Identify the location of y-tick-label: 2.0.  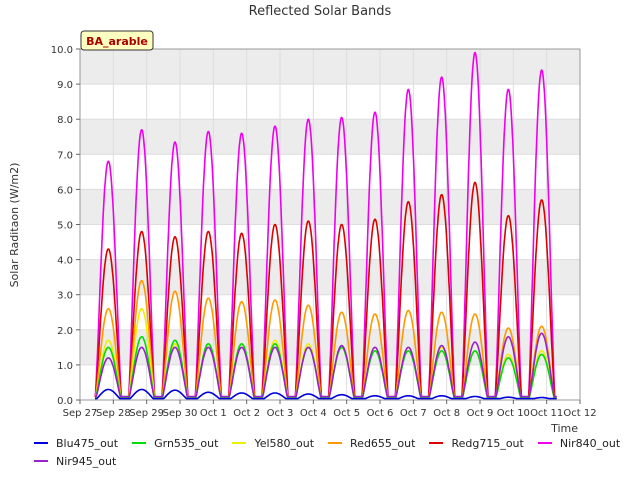
(65, 331).